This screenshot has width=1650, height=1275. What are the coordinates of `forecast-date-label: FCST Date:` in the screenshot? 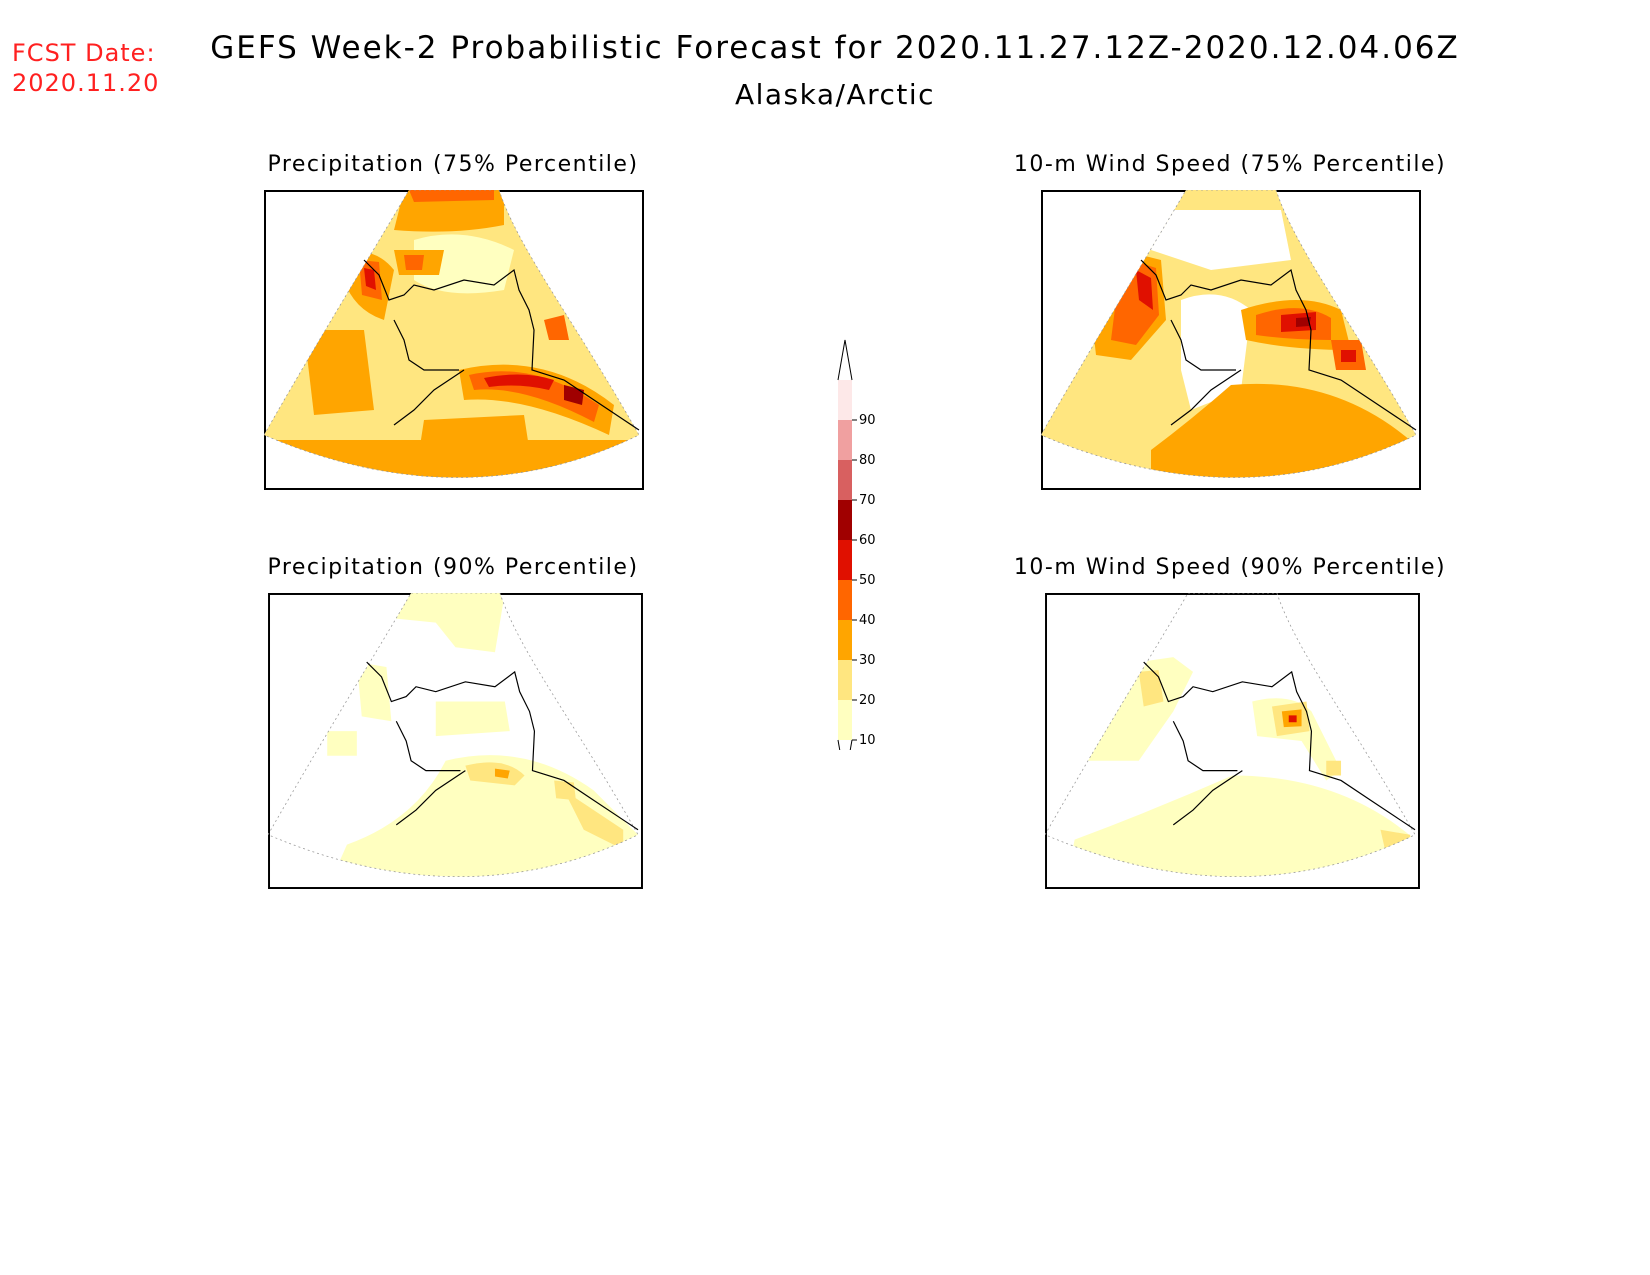 It's located at (84, 53).